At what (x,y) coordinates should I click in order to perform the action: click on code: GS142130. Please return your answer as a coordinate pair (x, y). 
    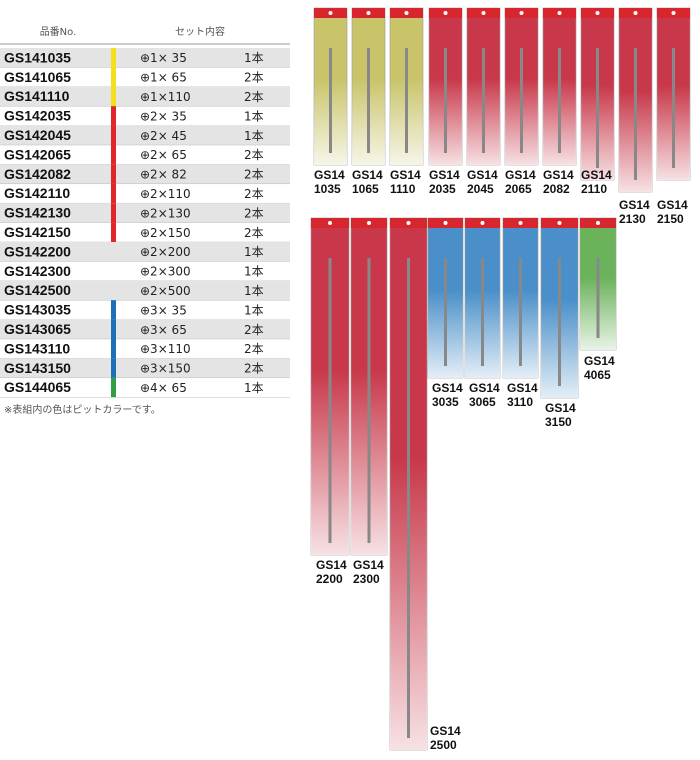
    Looking at the image, I should click on (37, 213).